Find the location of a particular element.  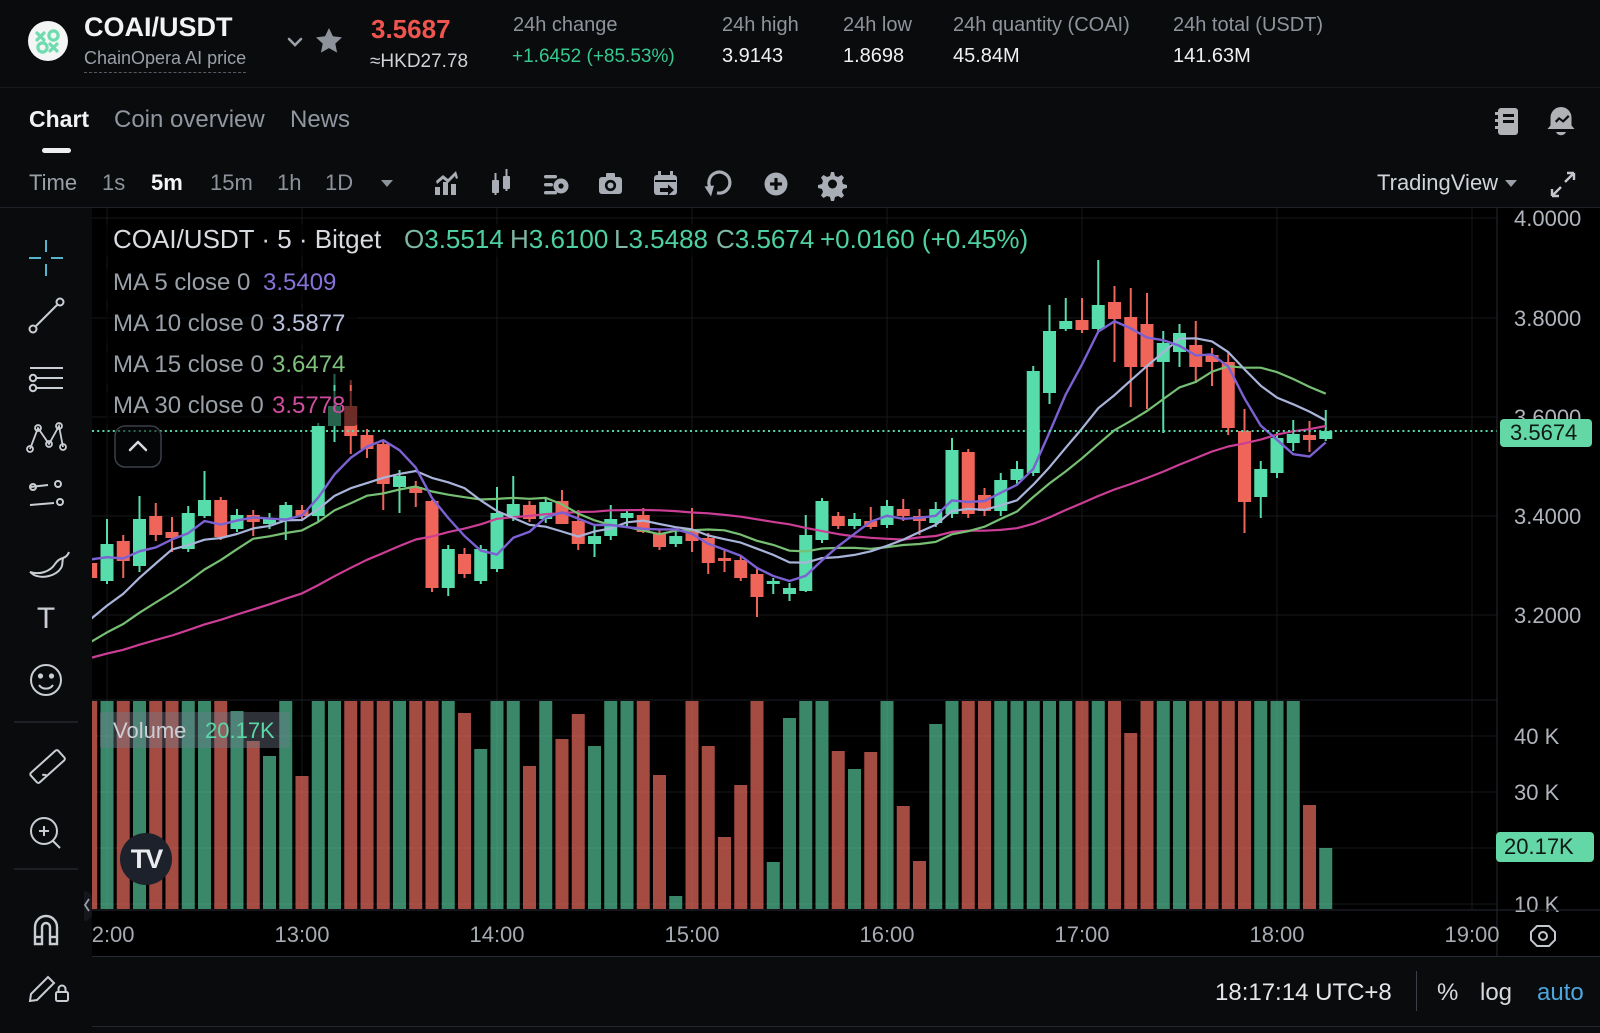

svg-text: TV is located at coordinates (147, 859).